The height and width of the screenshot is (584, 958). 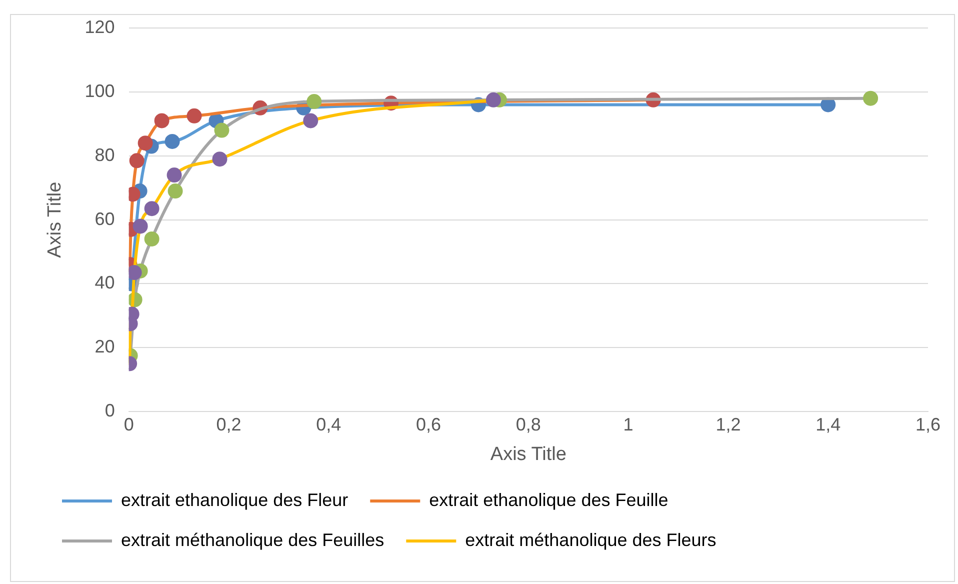 What do you see at coordinates (928, 424) in the screenshot?
I see `x-tick-label: 1,6` at bounding box center [928, 424].